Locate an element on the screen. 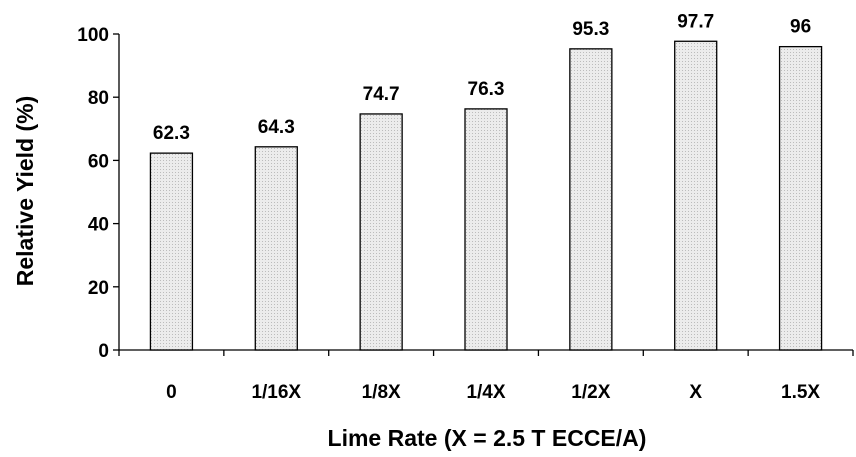  y-tick-label: 80 is located at coordinates (98, 98).